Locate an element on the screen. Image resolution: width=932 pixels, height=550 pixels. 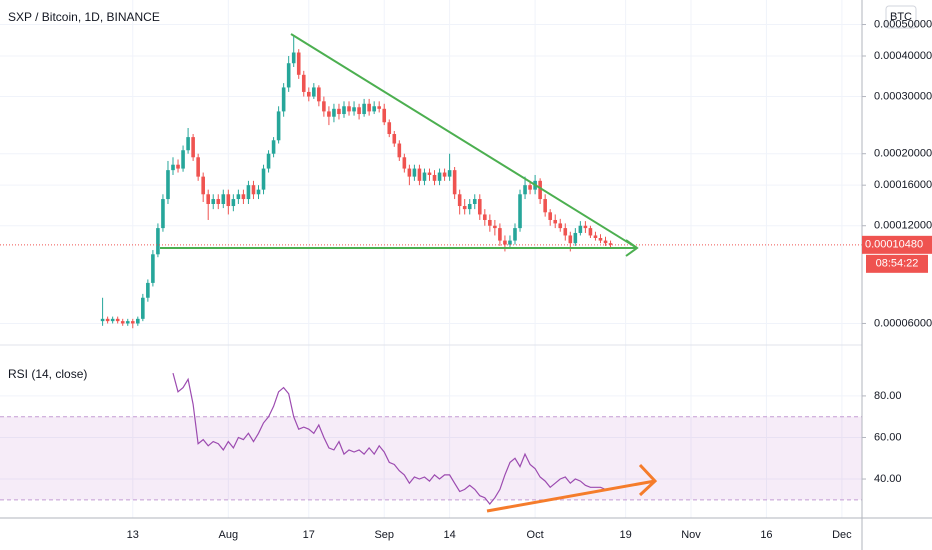
y-tick-label: 60.00 is located at coordinates (888, 437).